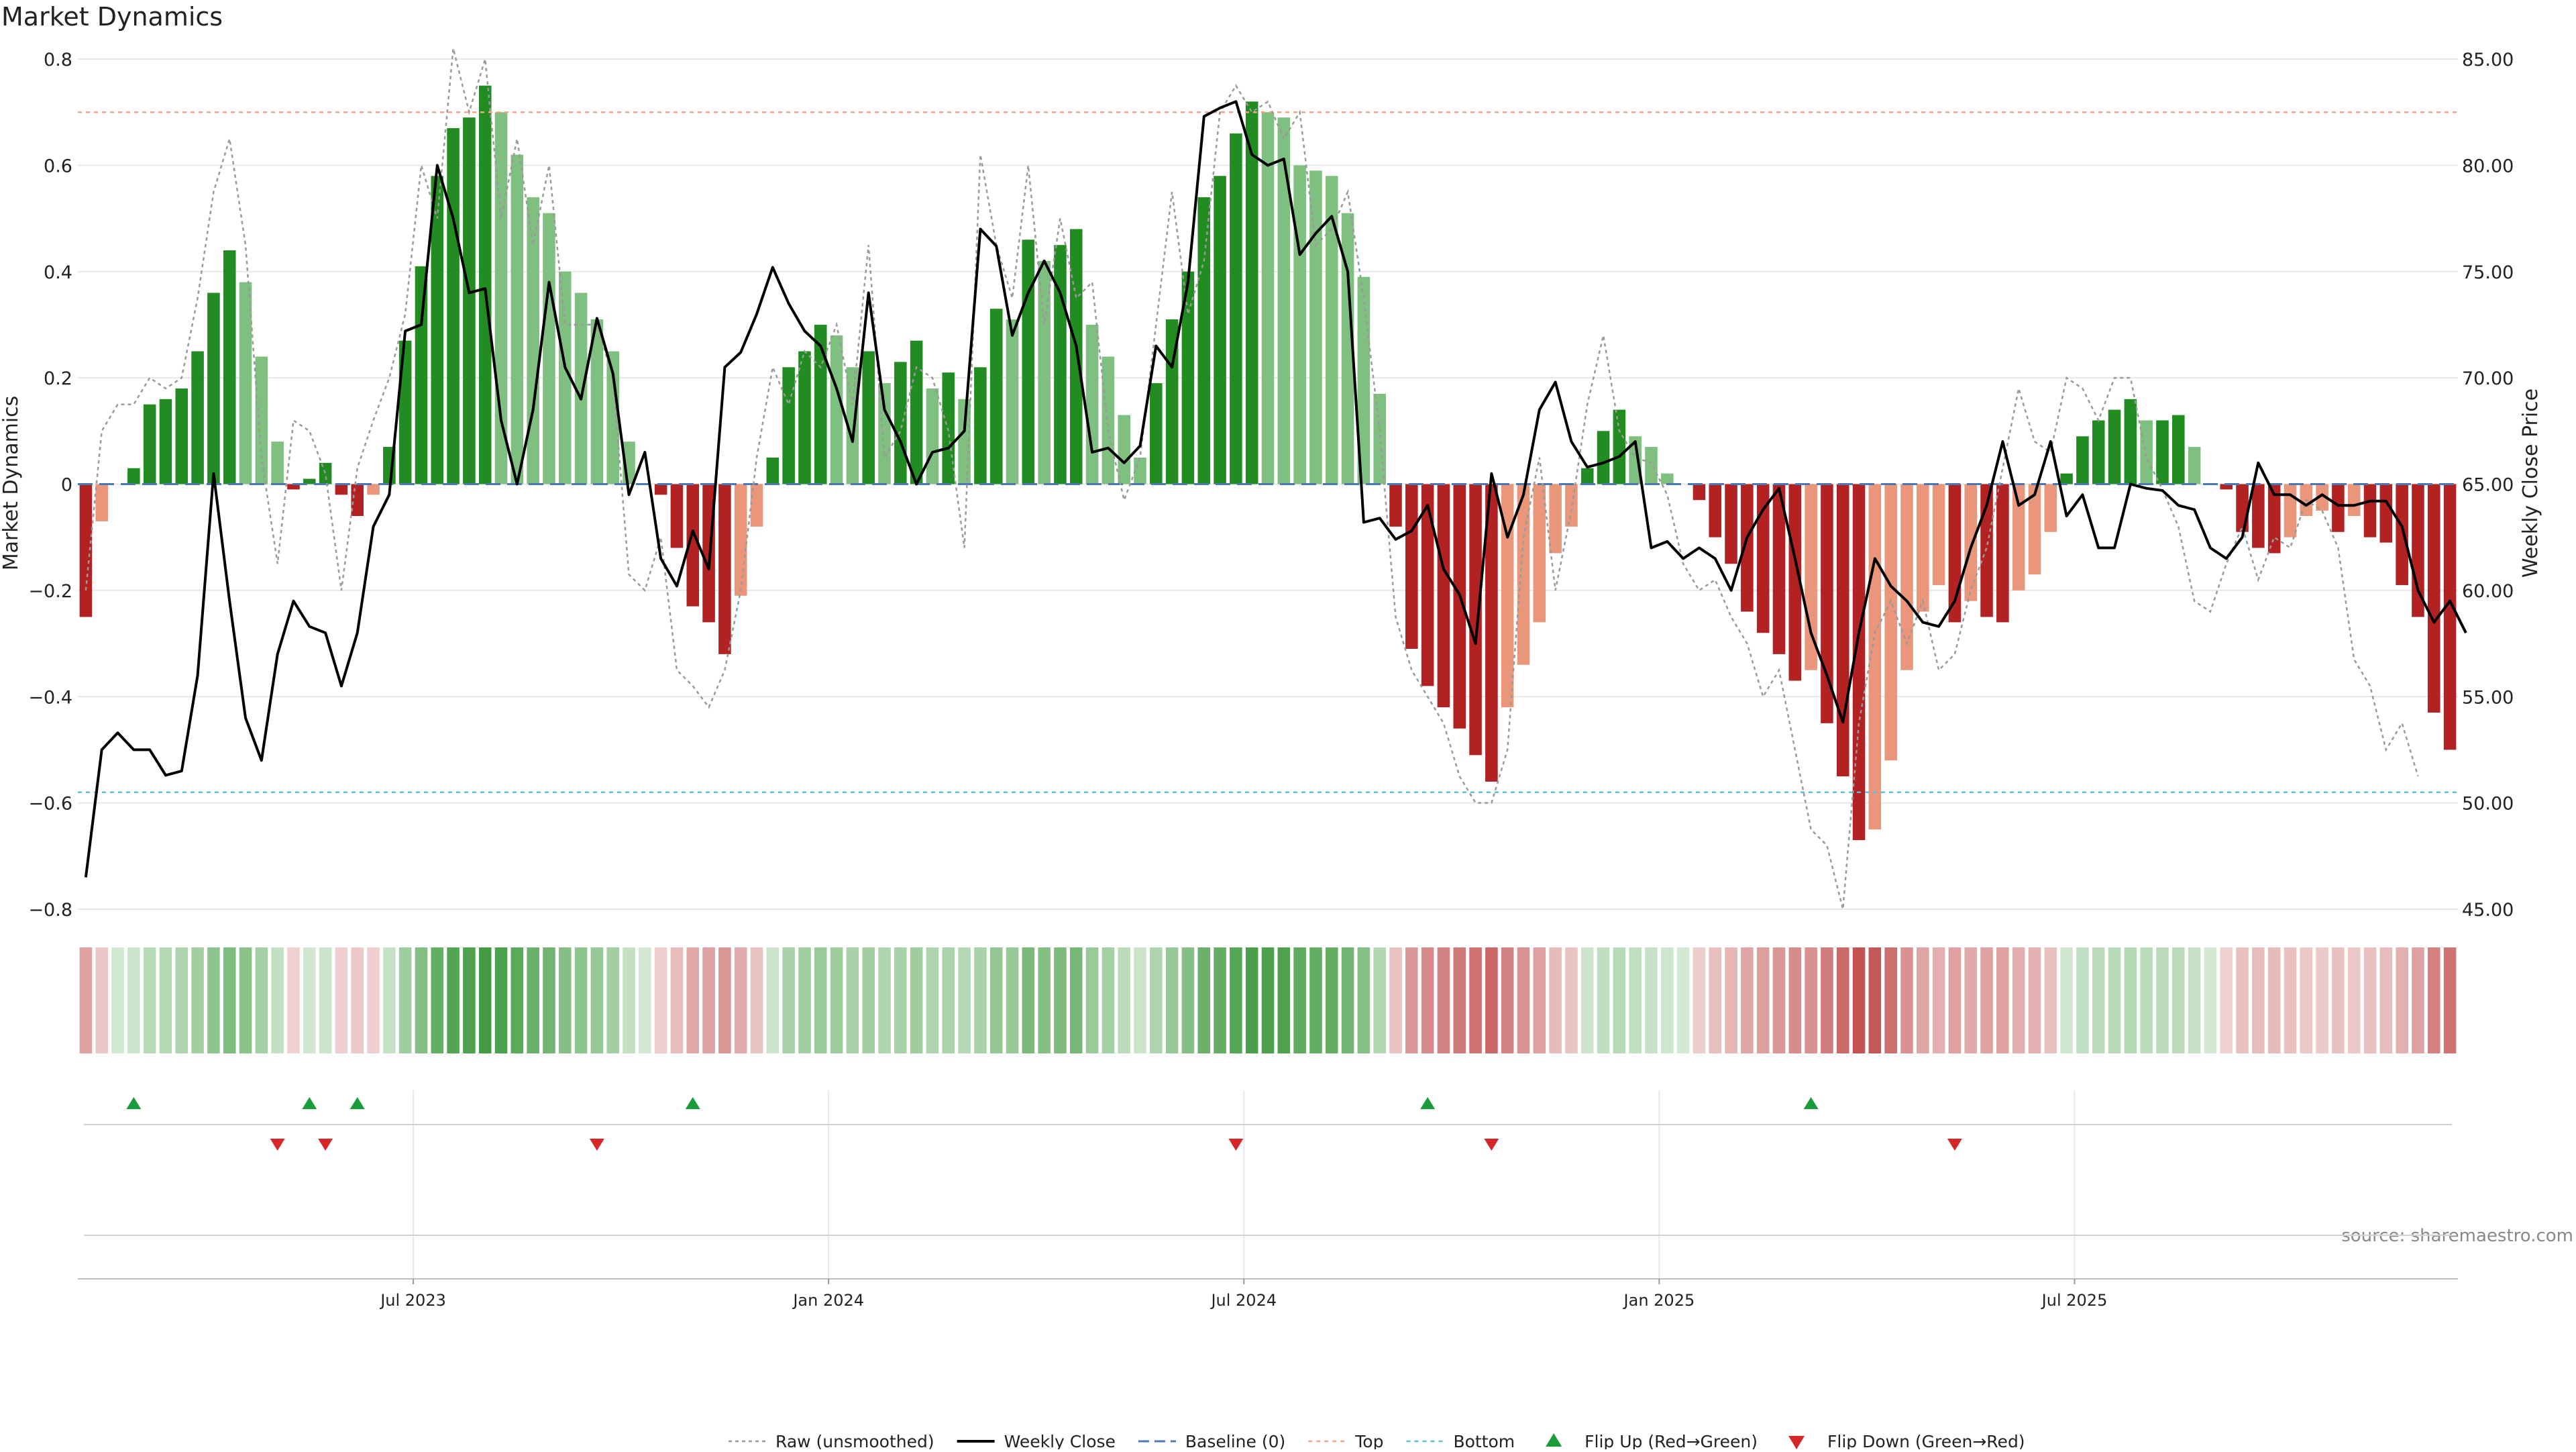 This screenshot has height=1452, width=2576. What do you see at coordinates (1671, 1440) in the screenshot?
I see `legend-label: Flip Up (Red→Green)` at bounding box center [1671, 1440].